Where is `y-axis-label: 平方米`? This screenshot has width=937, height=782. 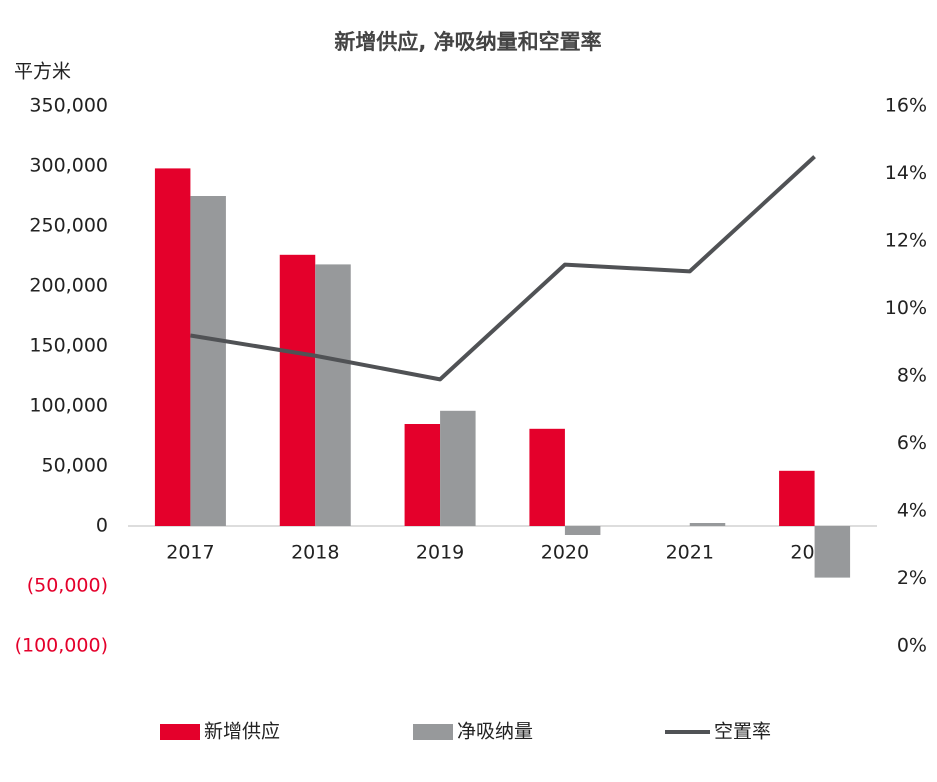 y-axis-label: 平方米 is located at coordinates (42, 72).